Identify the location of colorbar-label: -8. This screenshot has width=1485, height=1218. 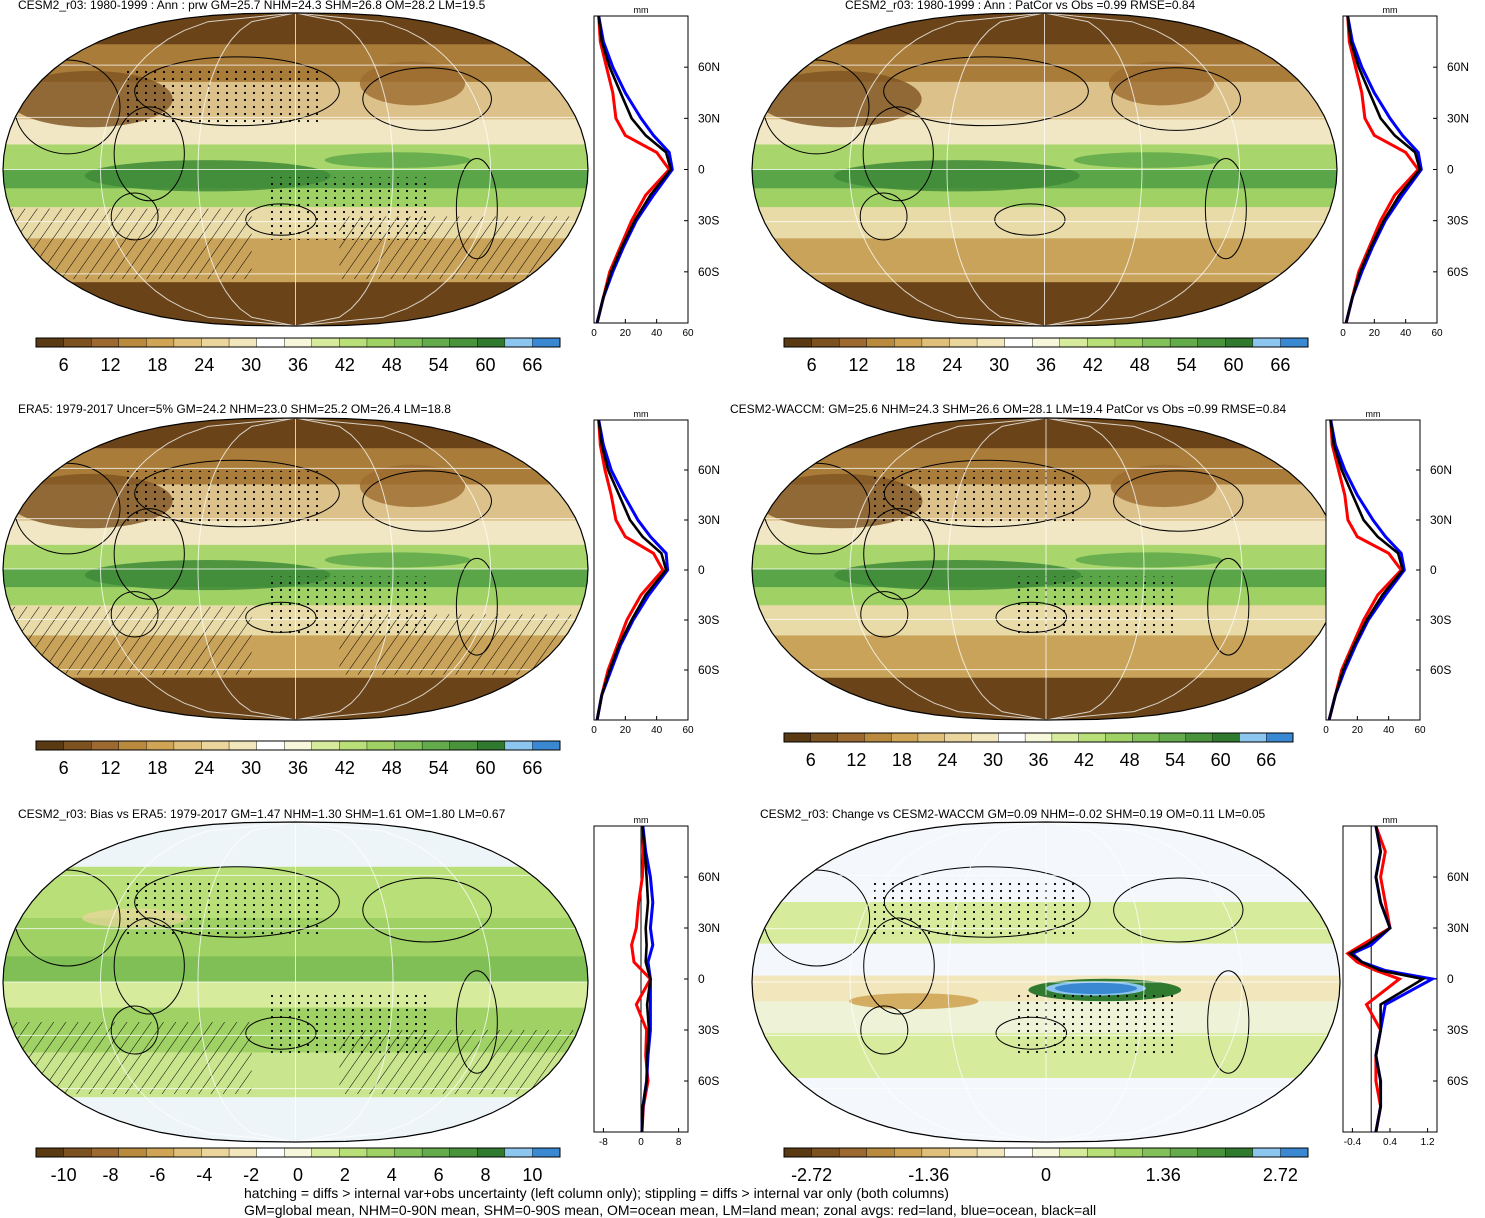
(110, 1175).